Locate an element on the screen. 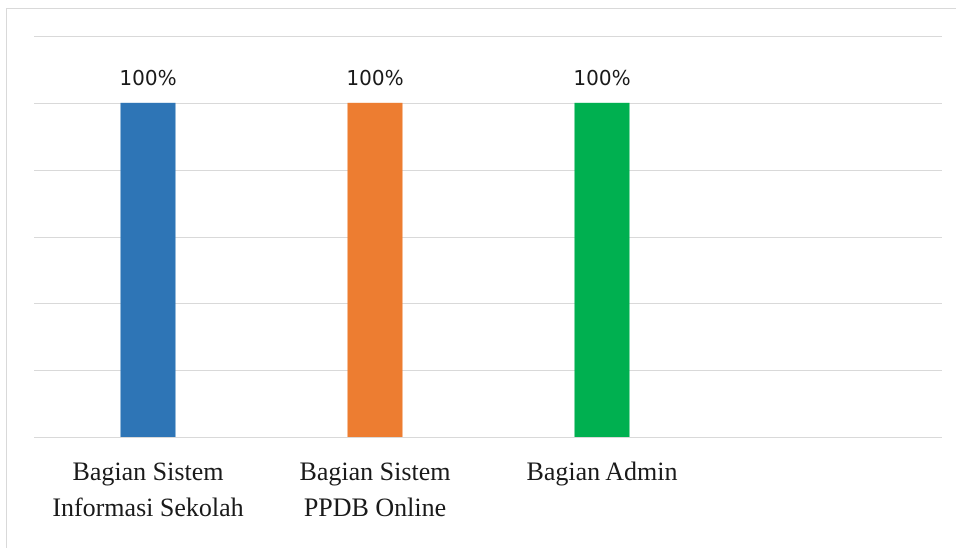  category-label: Bagian Admin is located at coordinates (602, 471).